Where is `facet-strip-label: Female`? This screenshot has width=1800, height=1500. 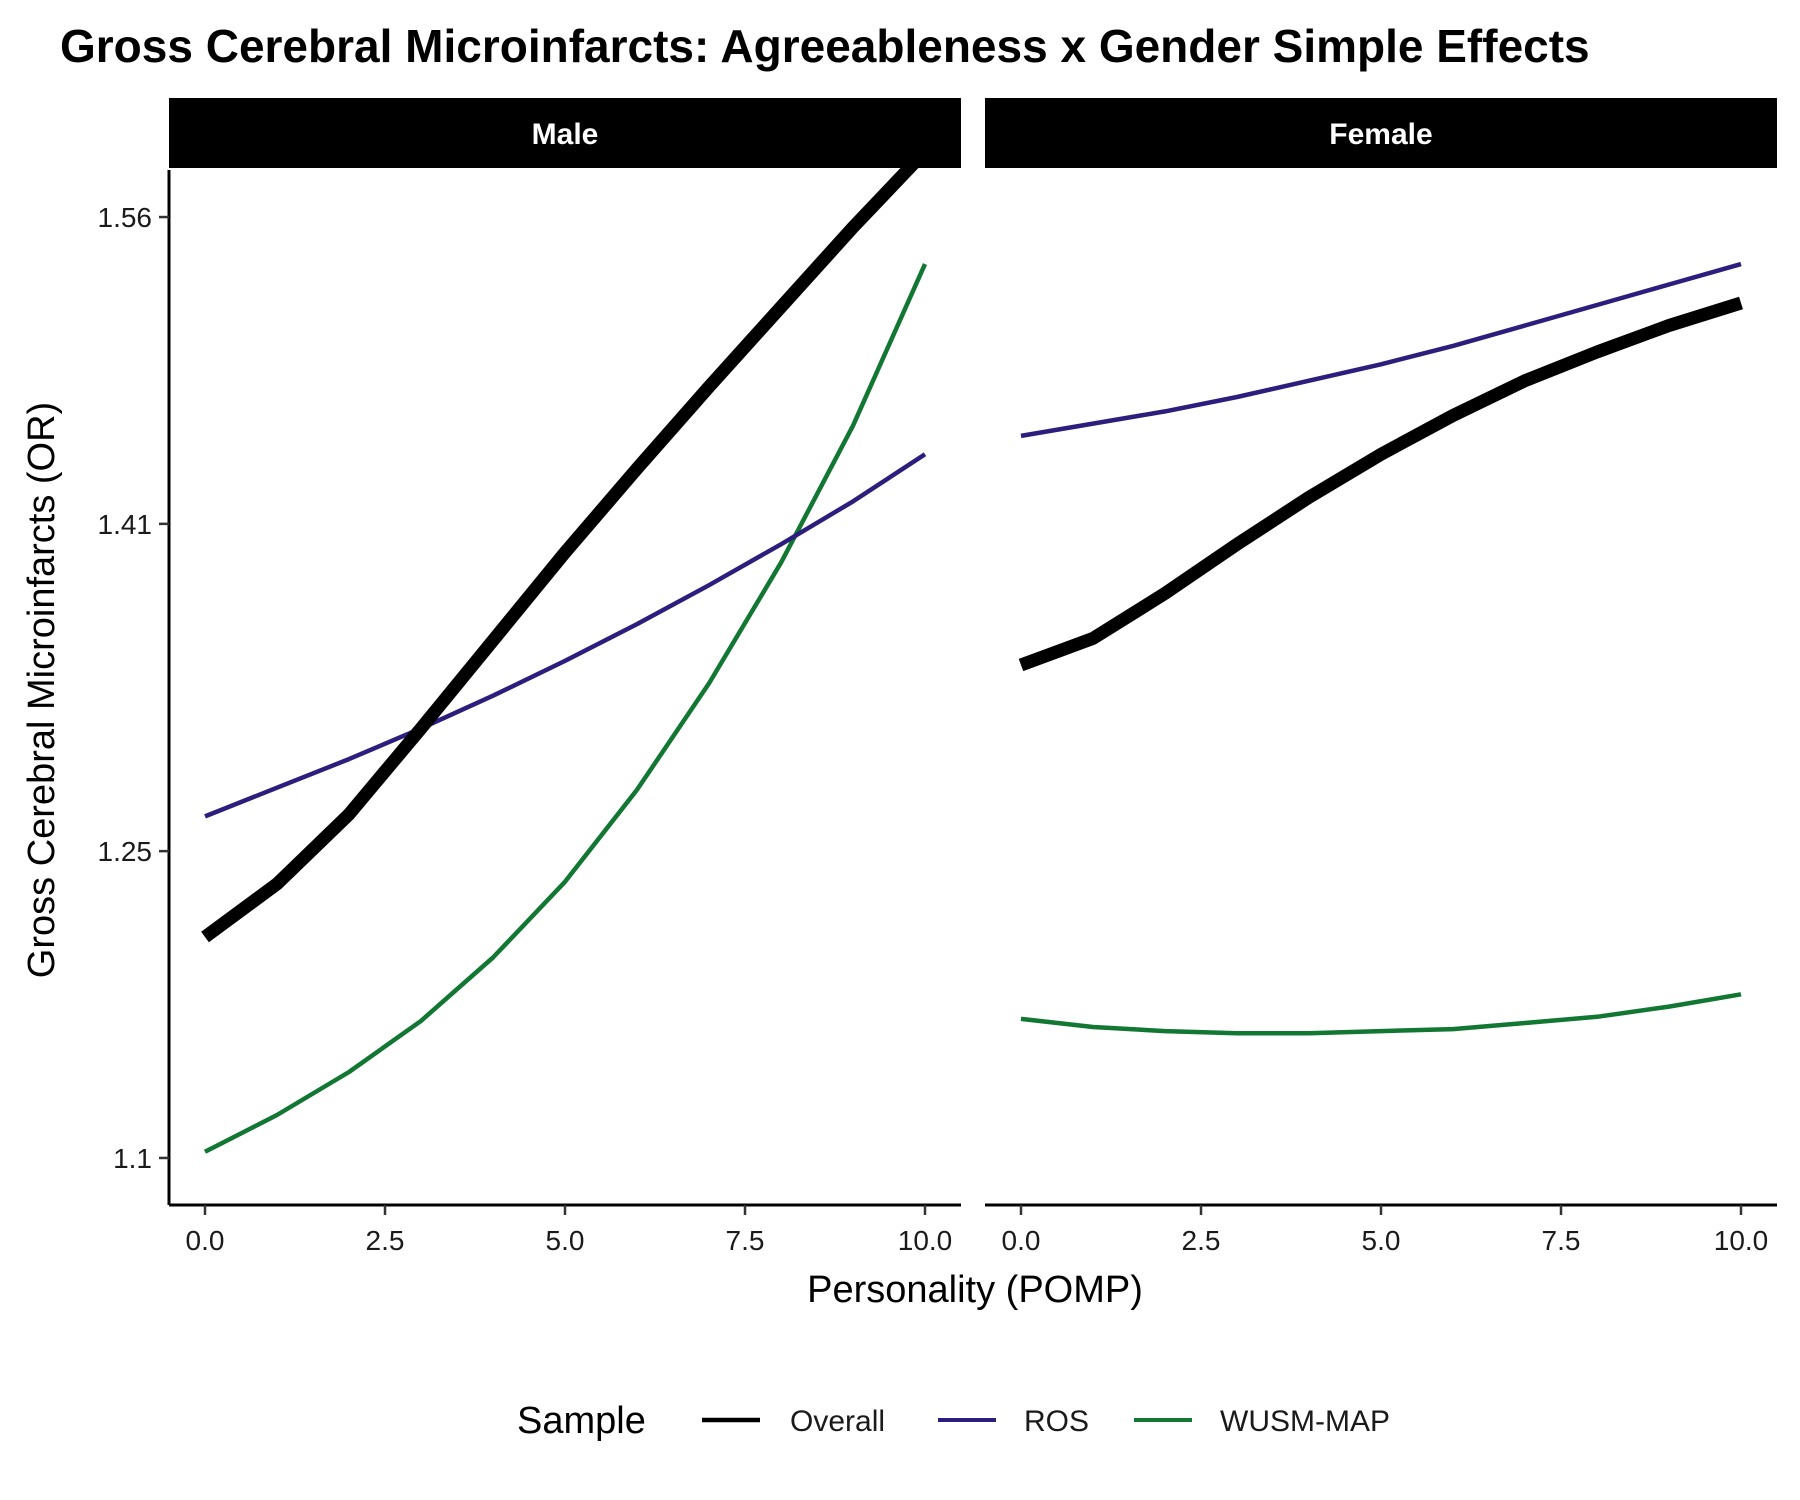
facet-strip-label: Female is located at coordinates (1380, 134).